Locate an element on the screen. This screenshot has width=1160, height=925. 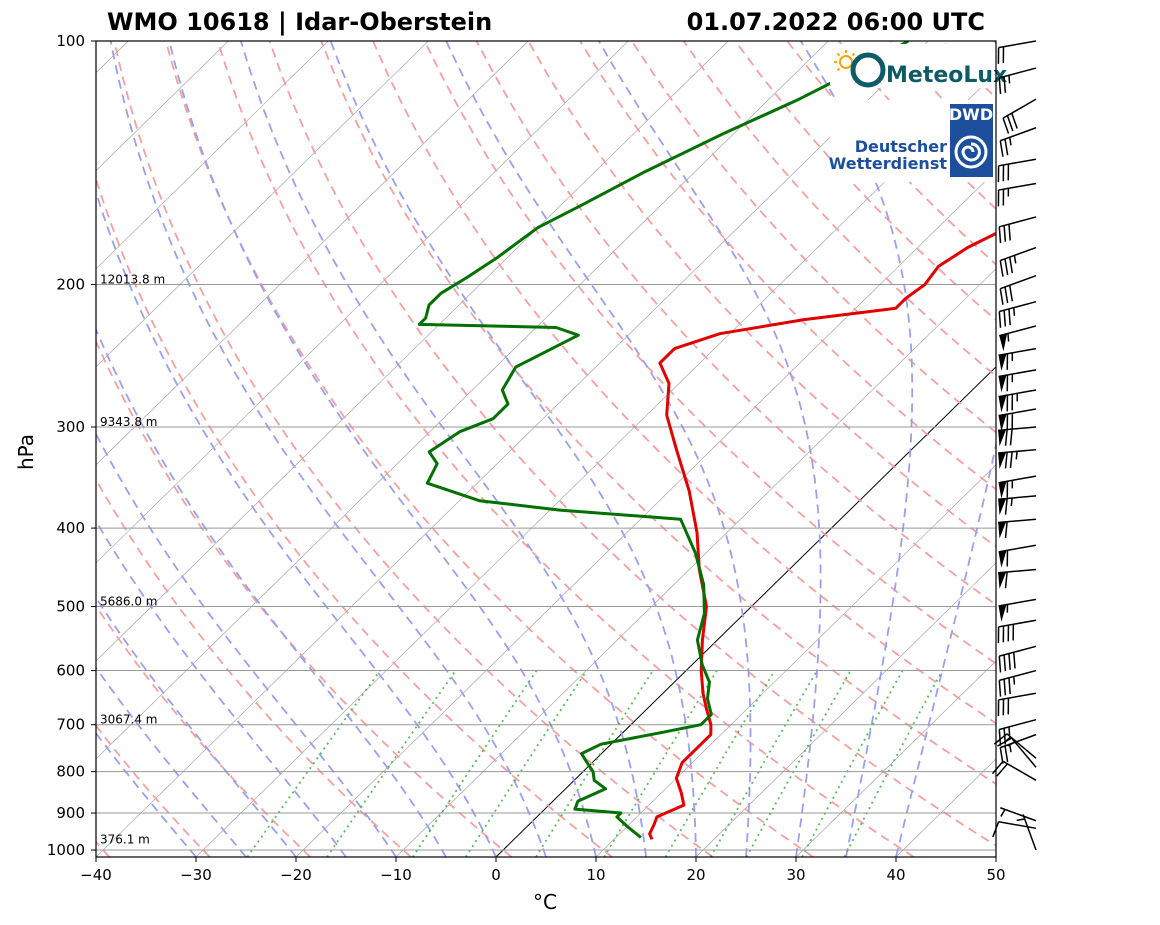
y-axis-label: hPa is located at coordinates (26, 452).